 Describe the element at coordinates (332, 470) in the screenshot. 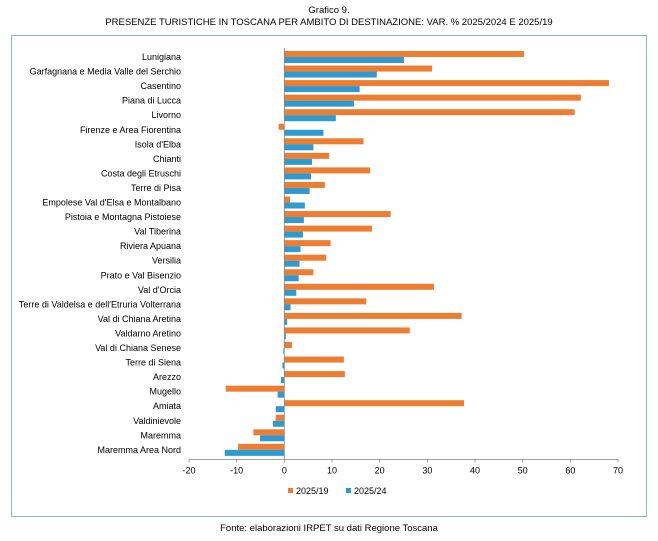

I see `x-tick-label: 10` at that location.